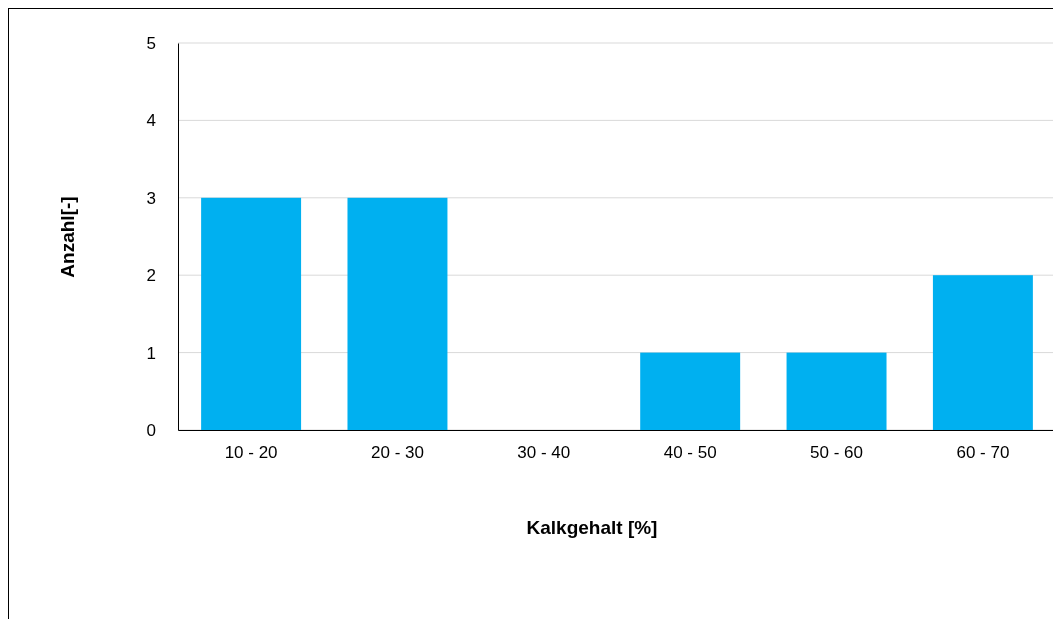 This screenshot has height=619, width=1053. What do you see at coordinates (151, 43) in the screenshot?
I see `y-tick-label: 5` at bounding box center [151, 43].